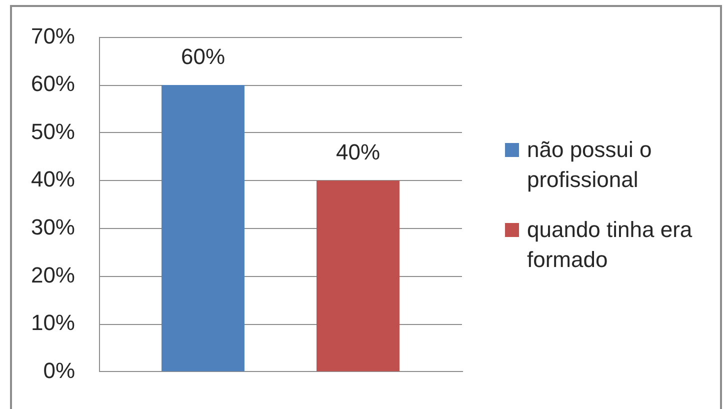 Image resolution: width=726 pixels, height=409 pixels. What do you see at coordinates (610, 245) in the screenshot?
I see `legend-label: quando tinha era formado` at bounding box center [610, 245].